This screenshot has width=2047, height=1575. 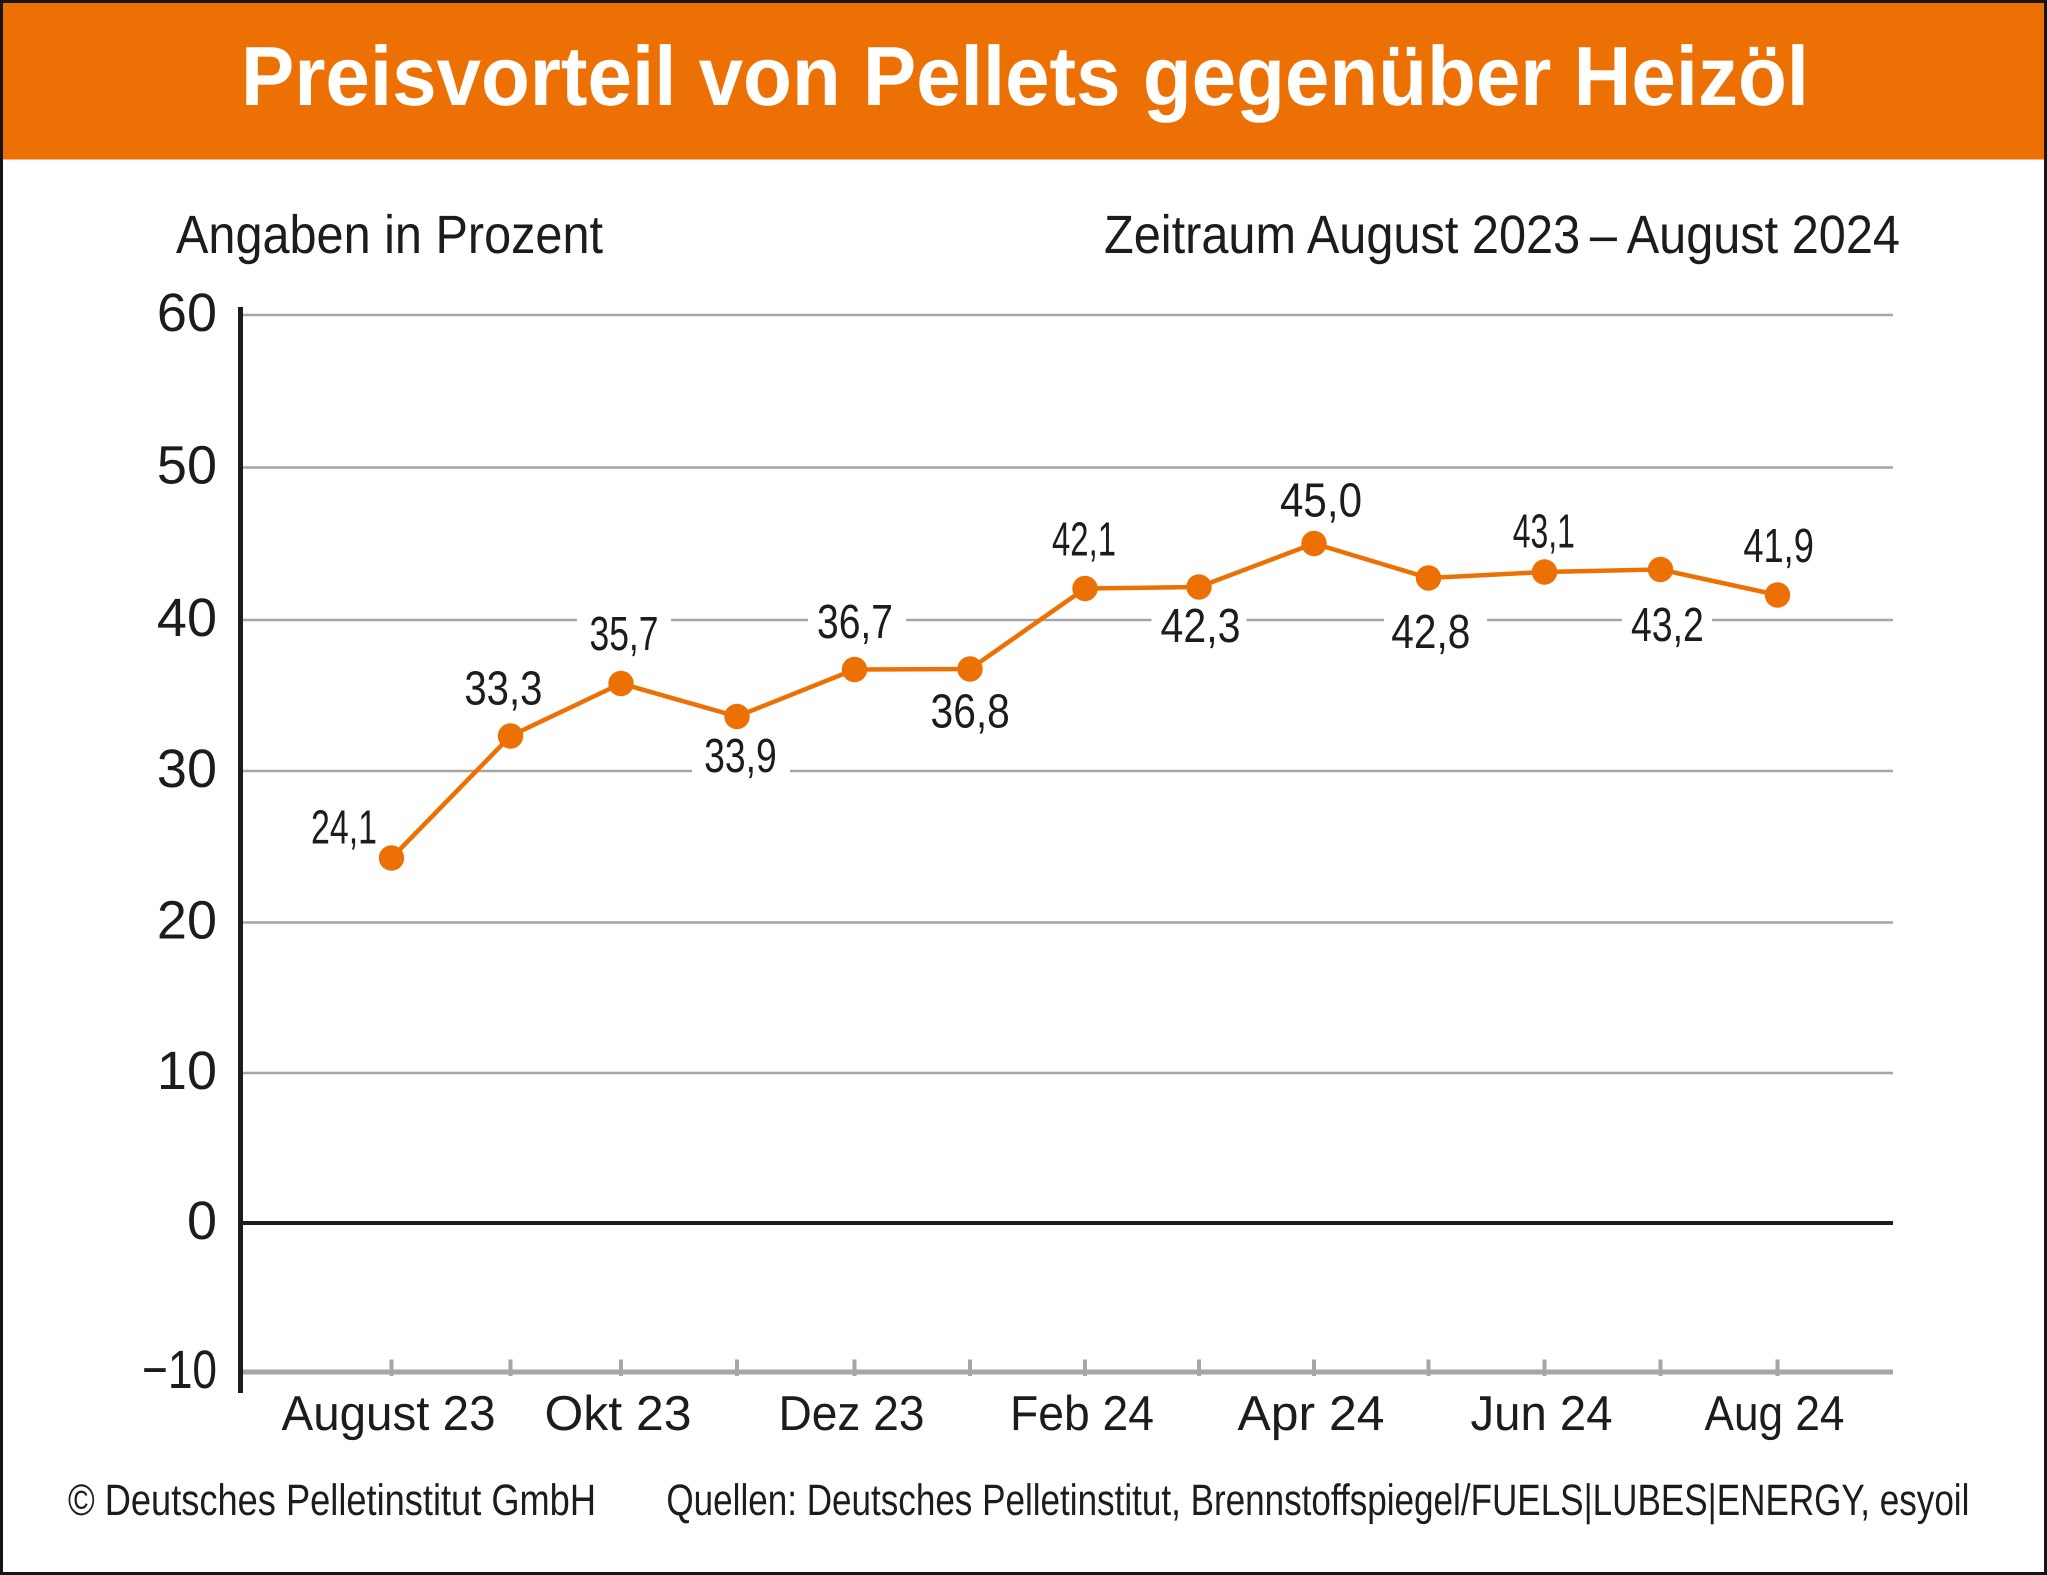 I want to click on svg-text: 36,7, so click(x=855, y=622).